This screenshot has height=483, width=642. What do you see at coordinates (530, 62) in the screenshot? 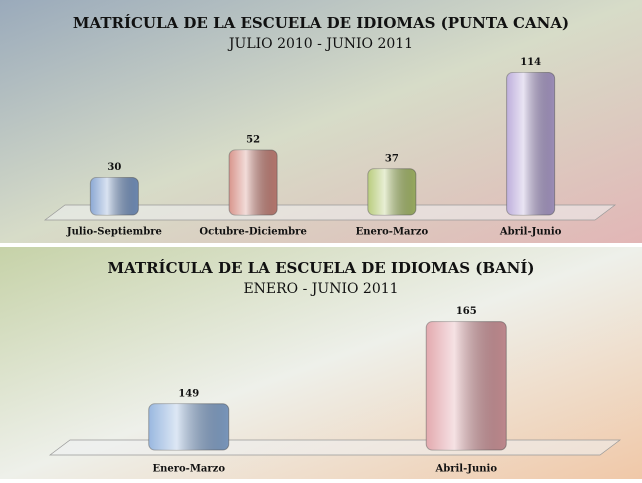
I see `value-label: 114` at bounding box center [530, 62].